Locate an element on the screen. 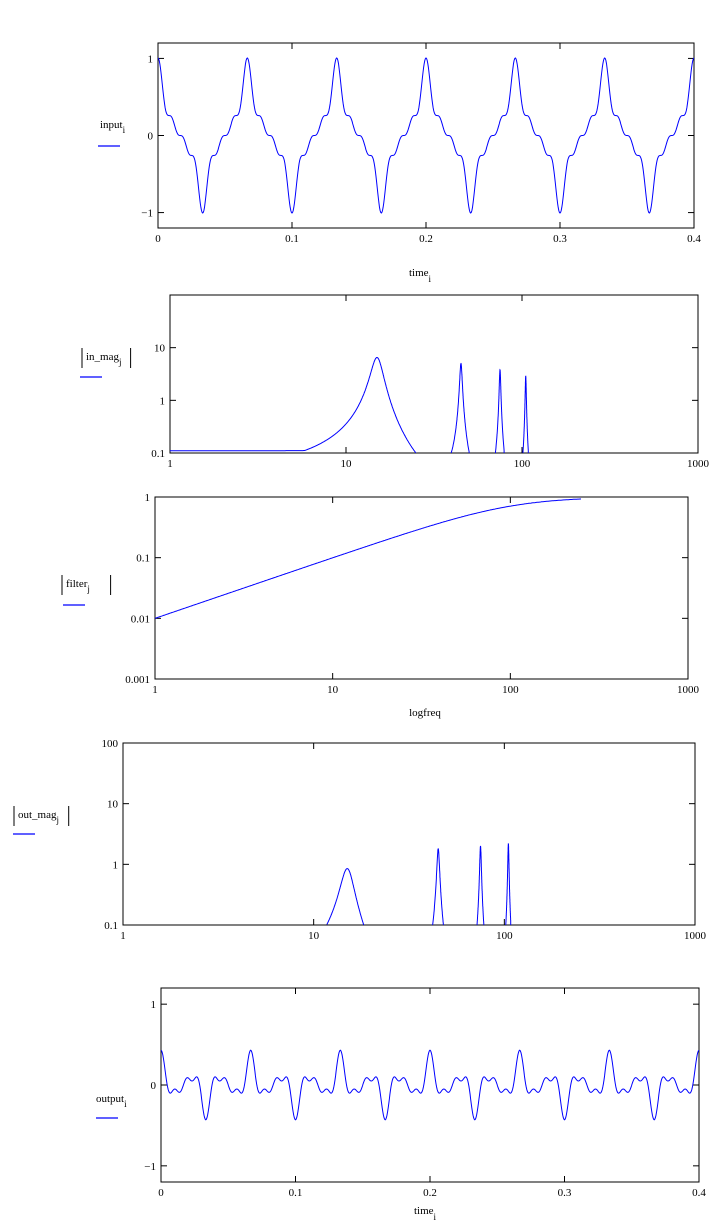 The image size is (724, 1226). y-tick-label: 100 is located at coordinates (110, 744).